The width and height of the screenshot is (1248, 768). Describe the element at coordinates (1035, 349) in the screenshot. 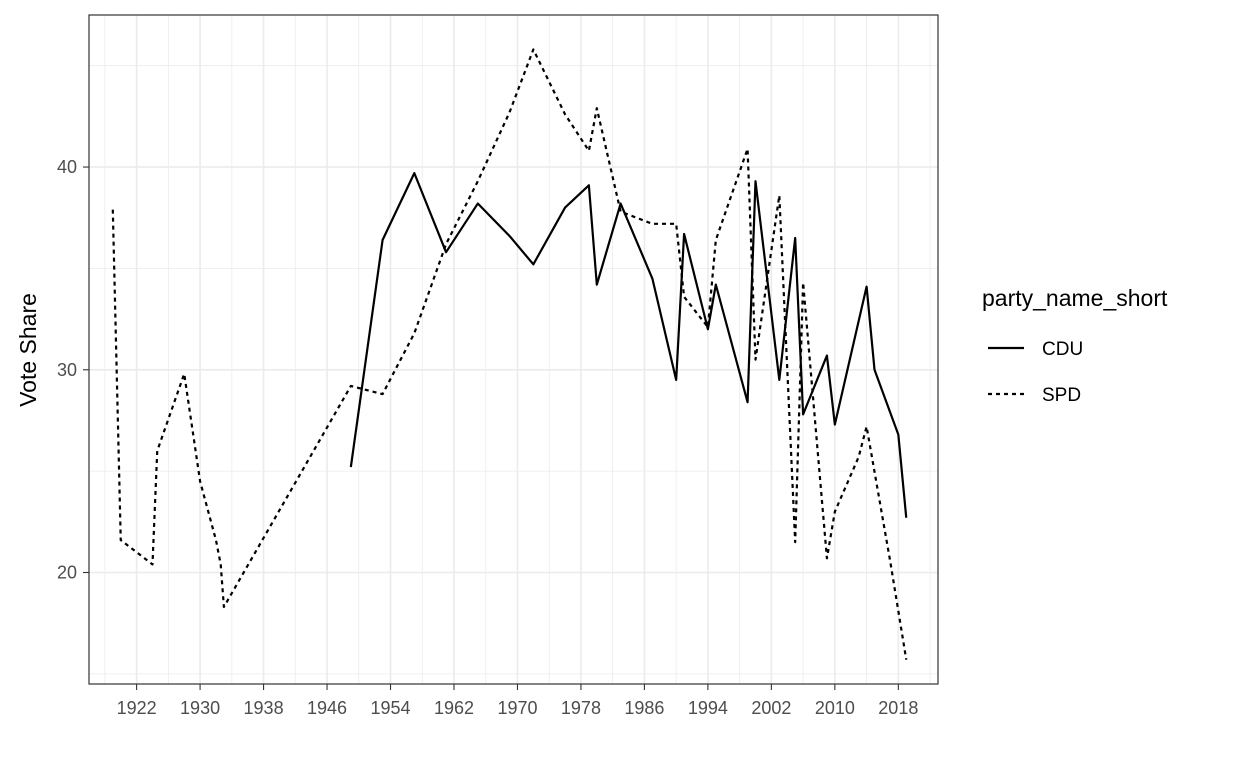

I see `legend-item-cdu: CDU` at that location.